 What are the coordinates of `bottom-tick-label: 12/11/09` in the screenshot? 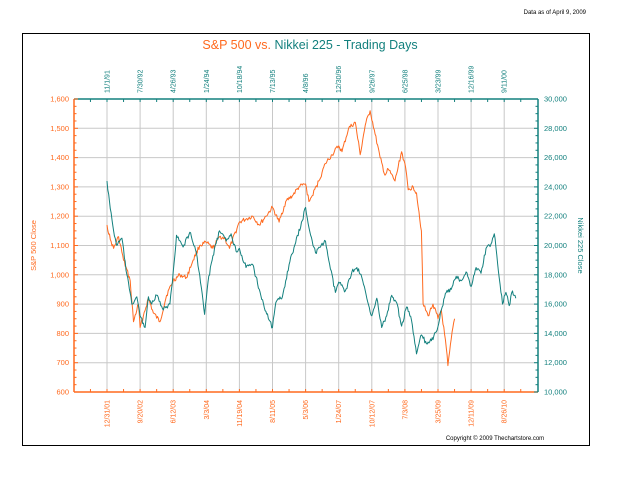 It's located at (472, 413).